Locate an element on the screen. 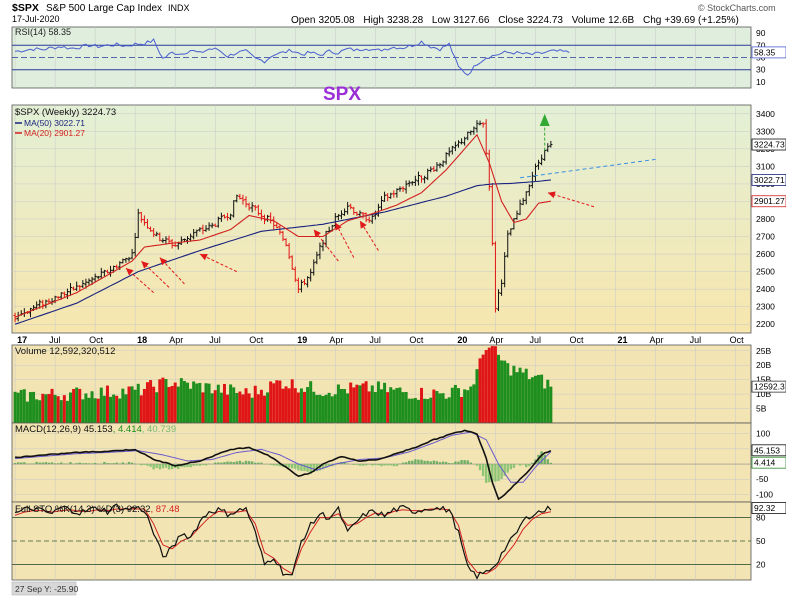  spx-annotation: SPX is located at coordinates (342, 94).